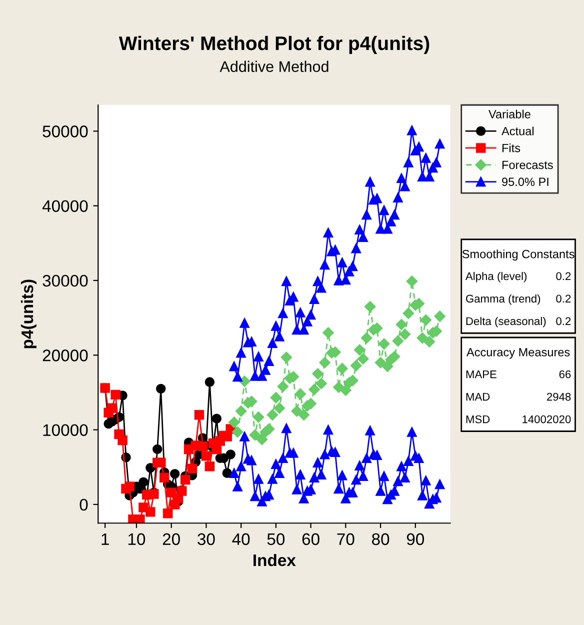 The width and height of the screenshot is (584, 625). I want to click on legend-label: Forecasts, so click(527, 165).